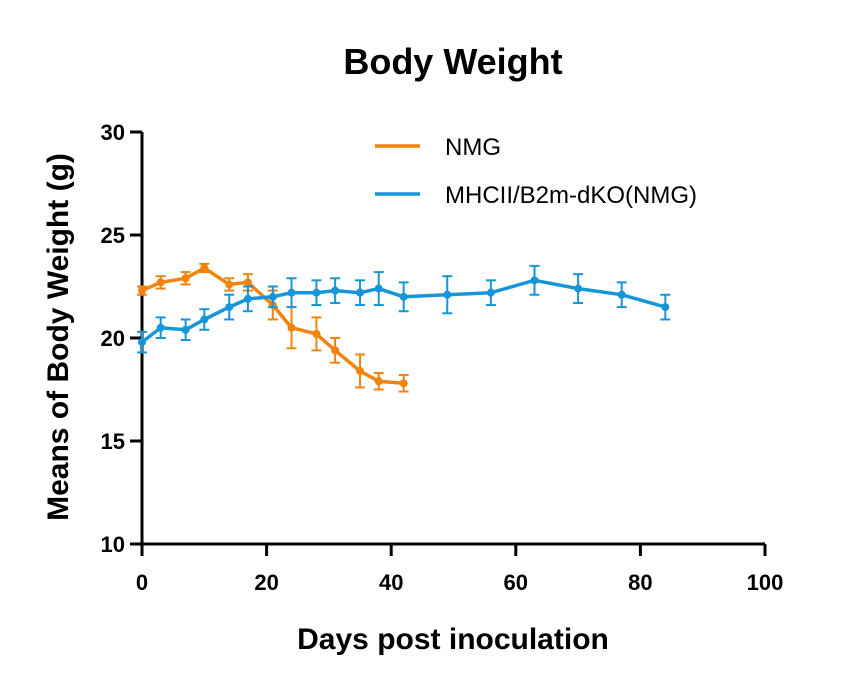 This screenshot has width=865, height=692. What do you see at coordinates (473, 147) in the screenshot?
I see `legend-label: NMG` at bounding box center [473, 147].